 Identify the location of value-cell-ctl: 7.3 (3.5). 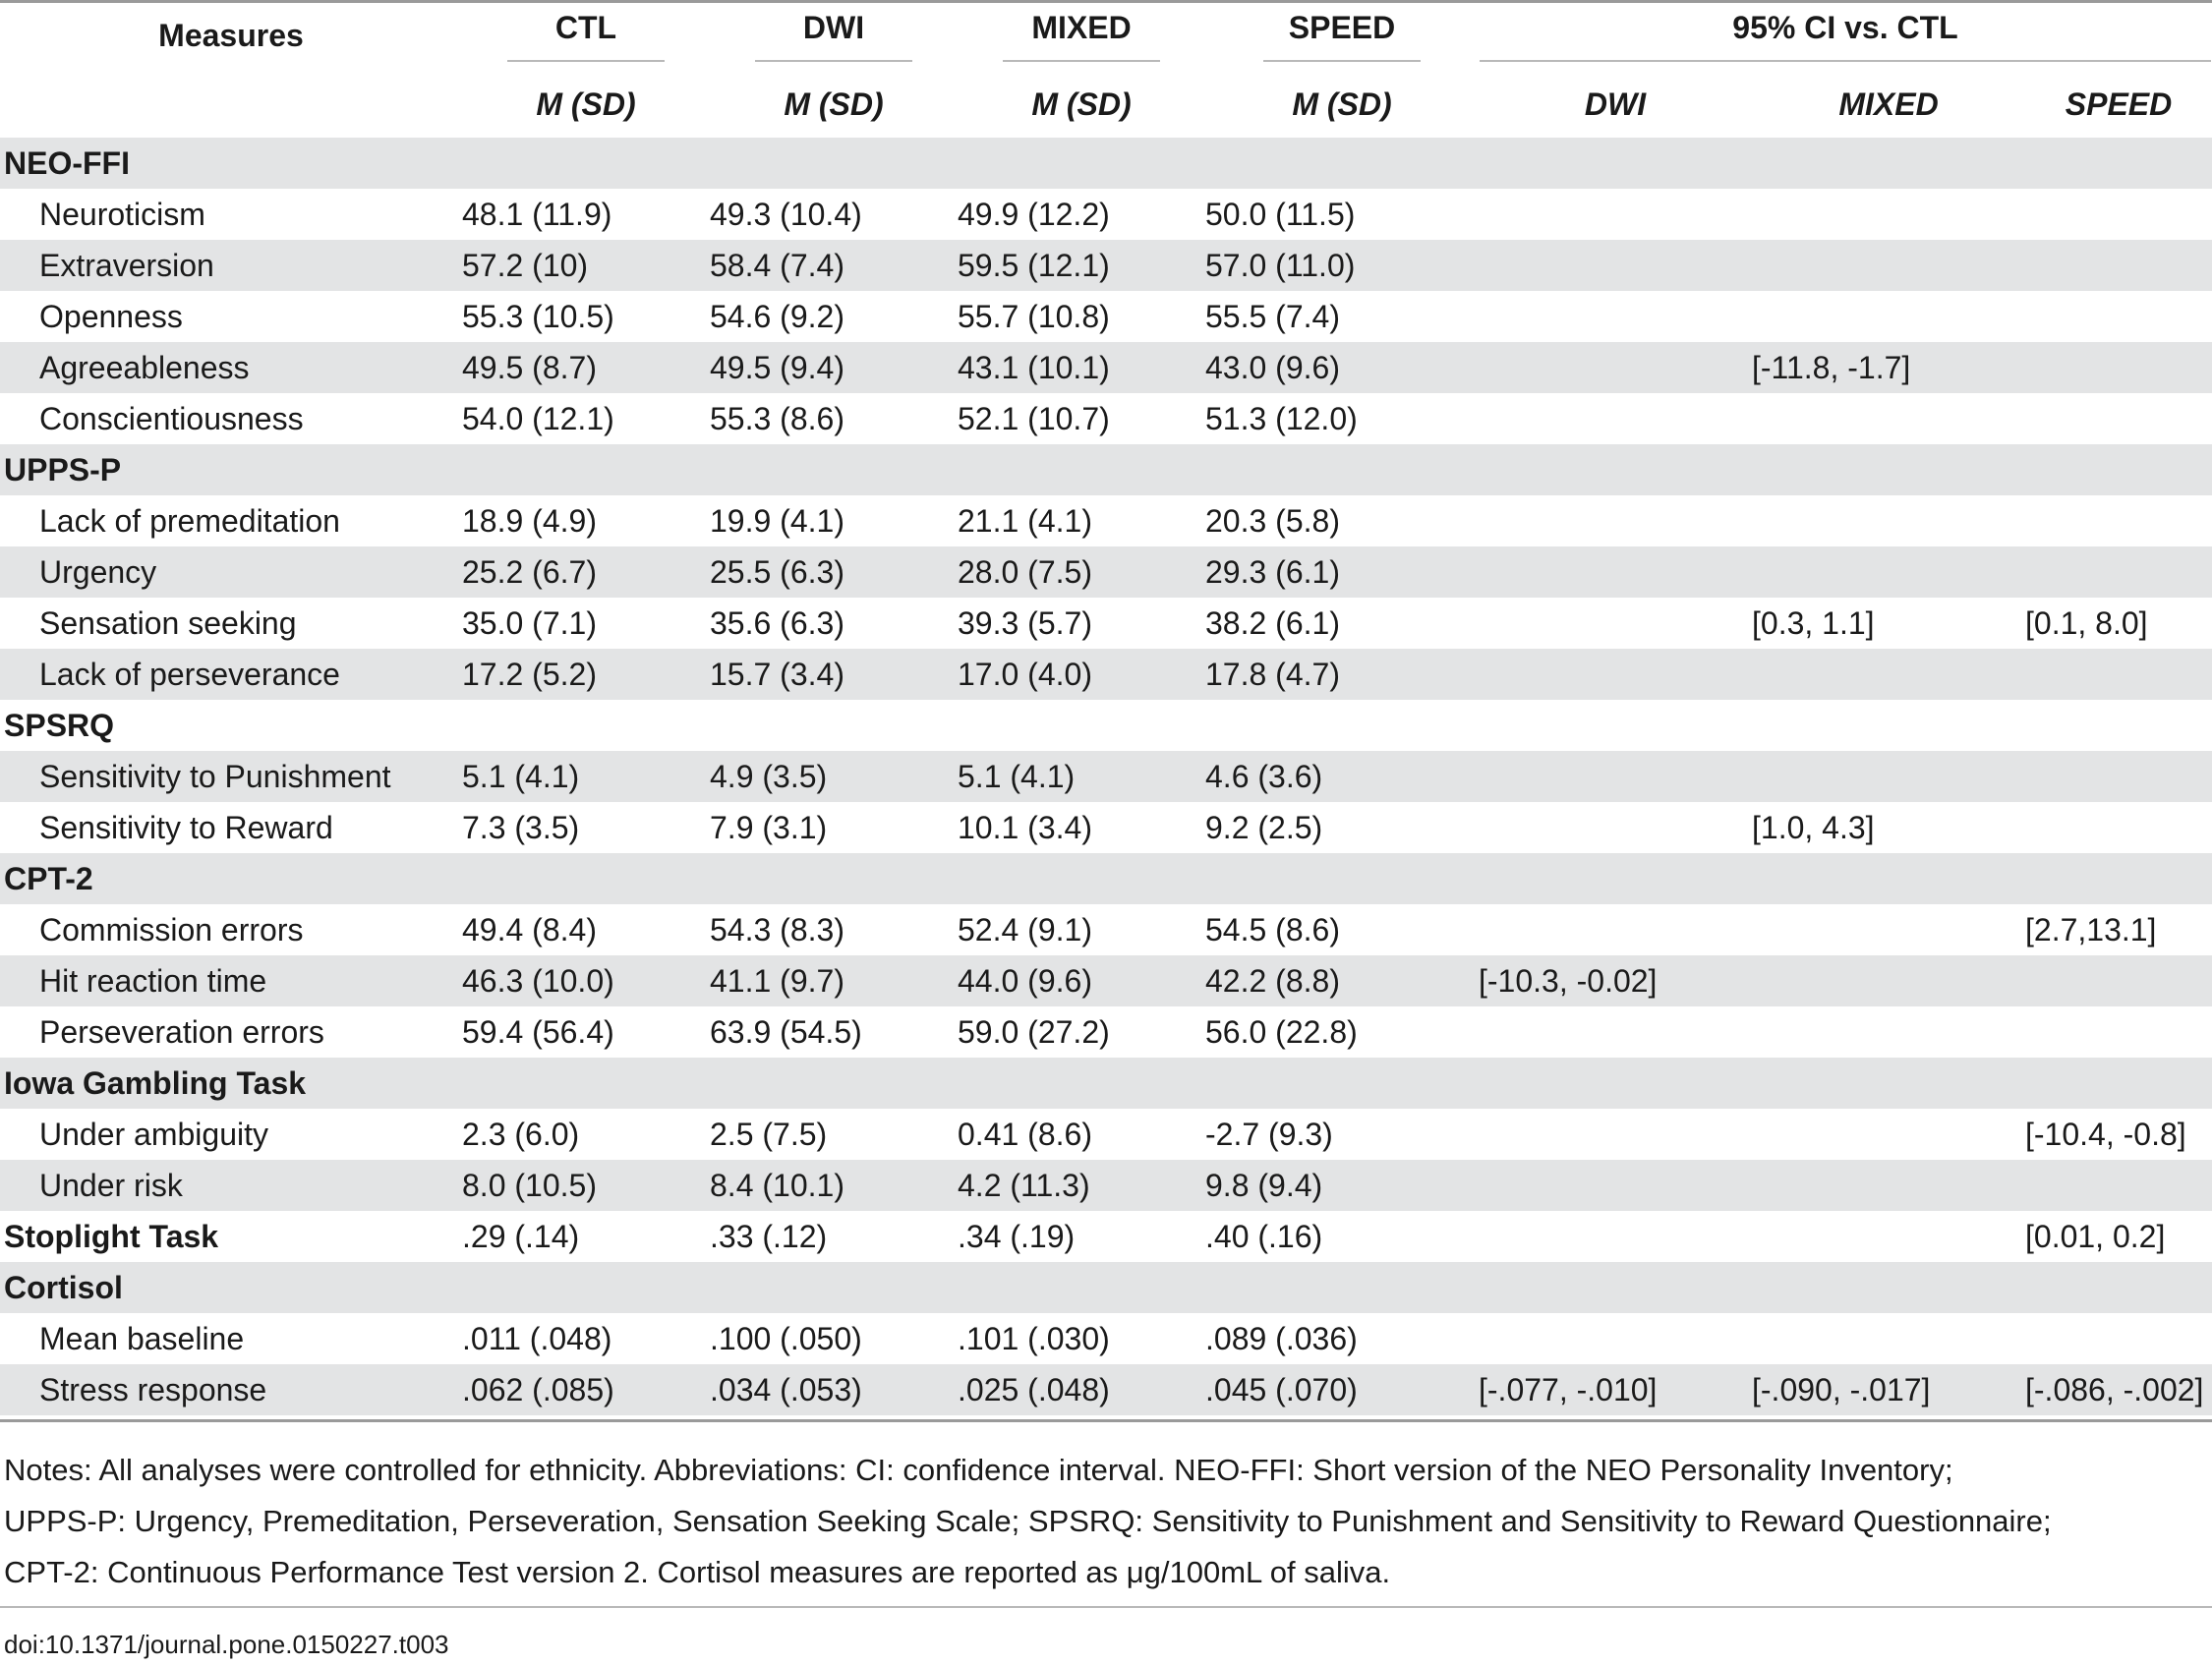
(521, 827).